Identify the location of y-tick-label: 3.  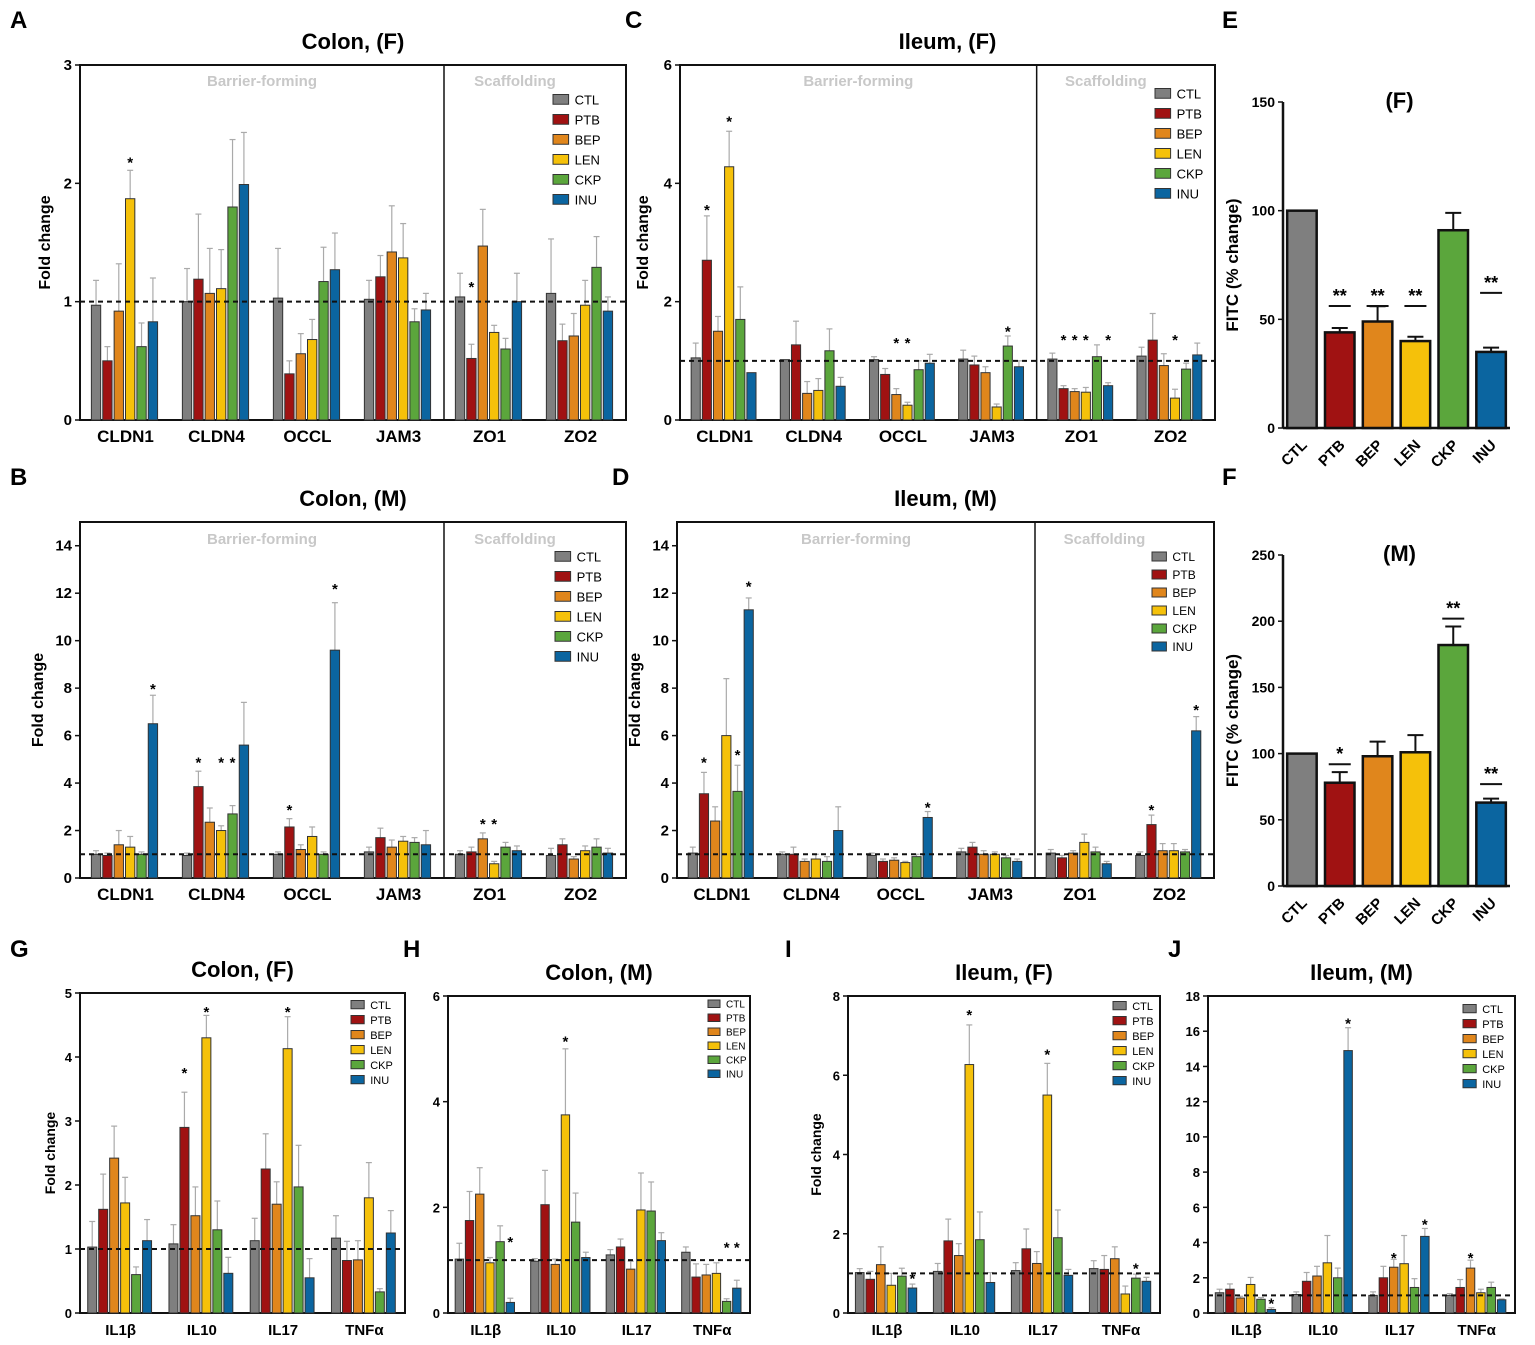
(68, 1121).